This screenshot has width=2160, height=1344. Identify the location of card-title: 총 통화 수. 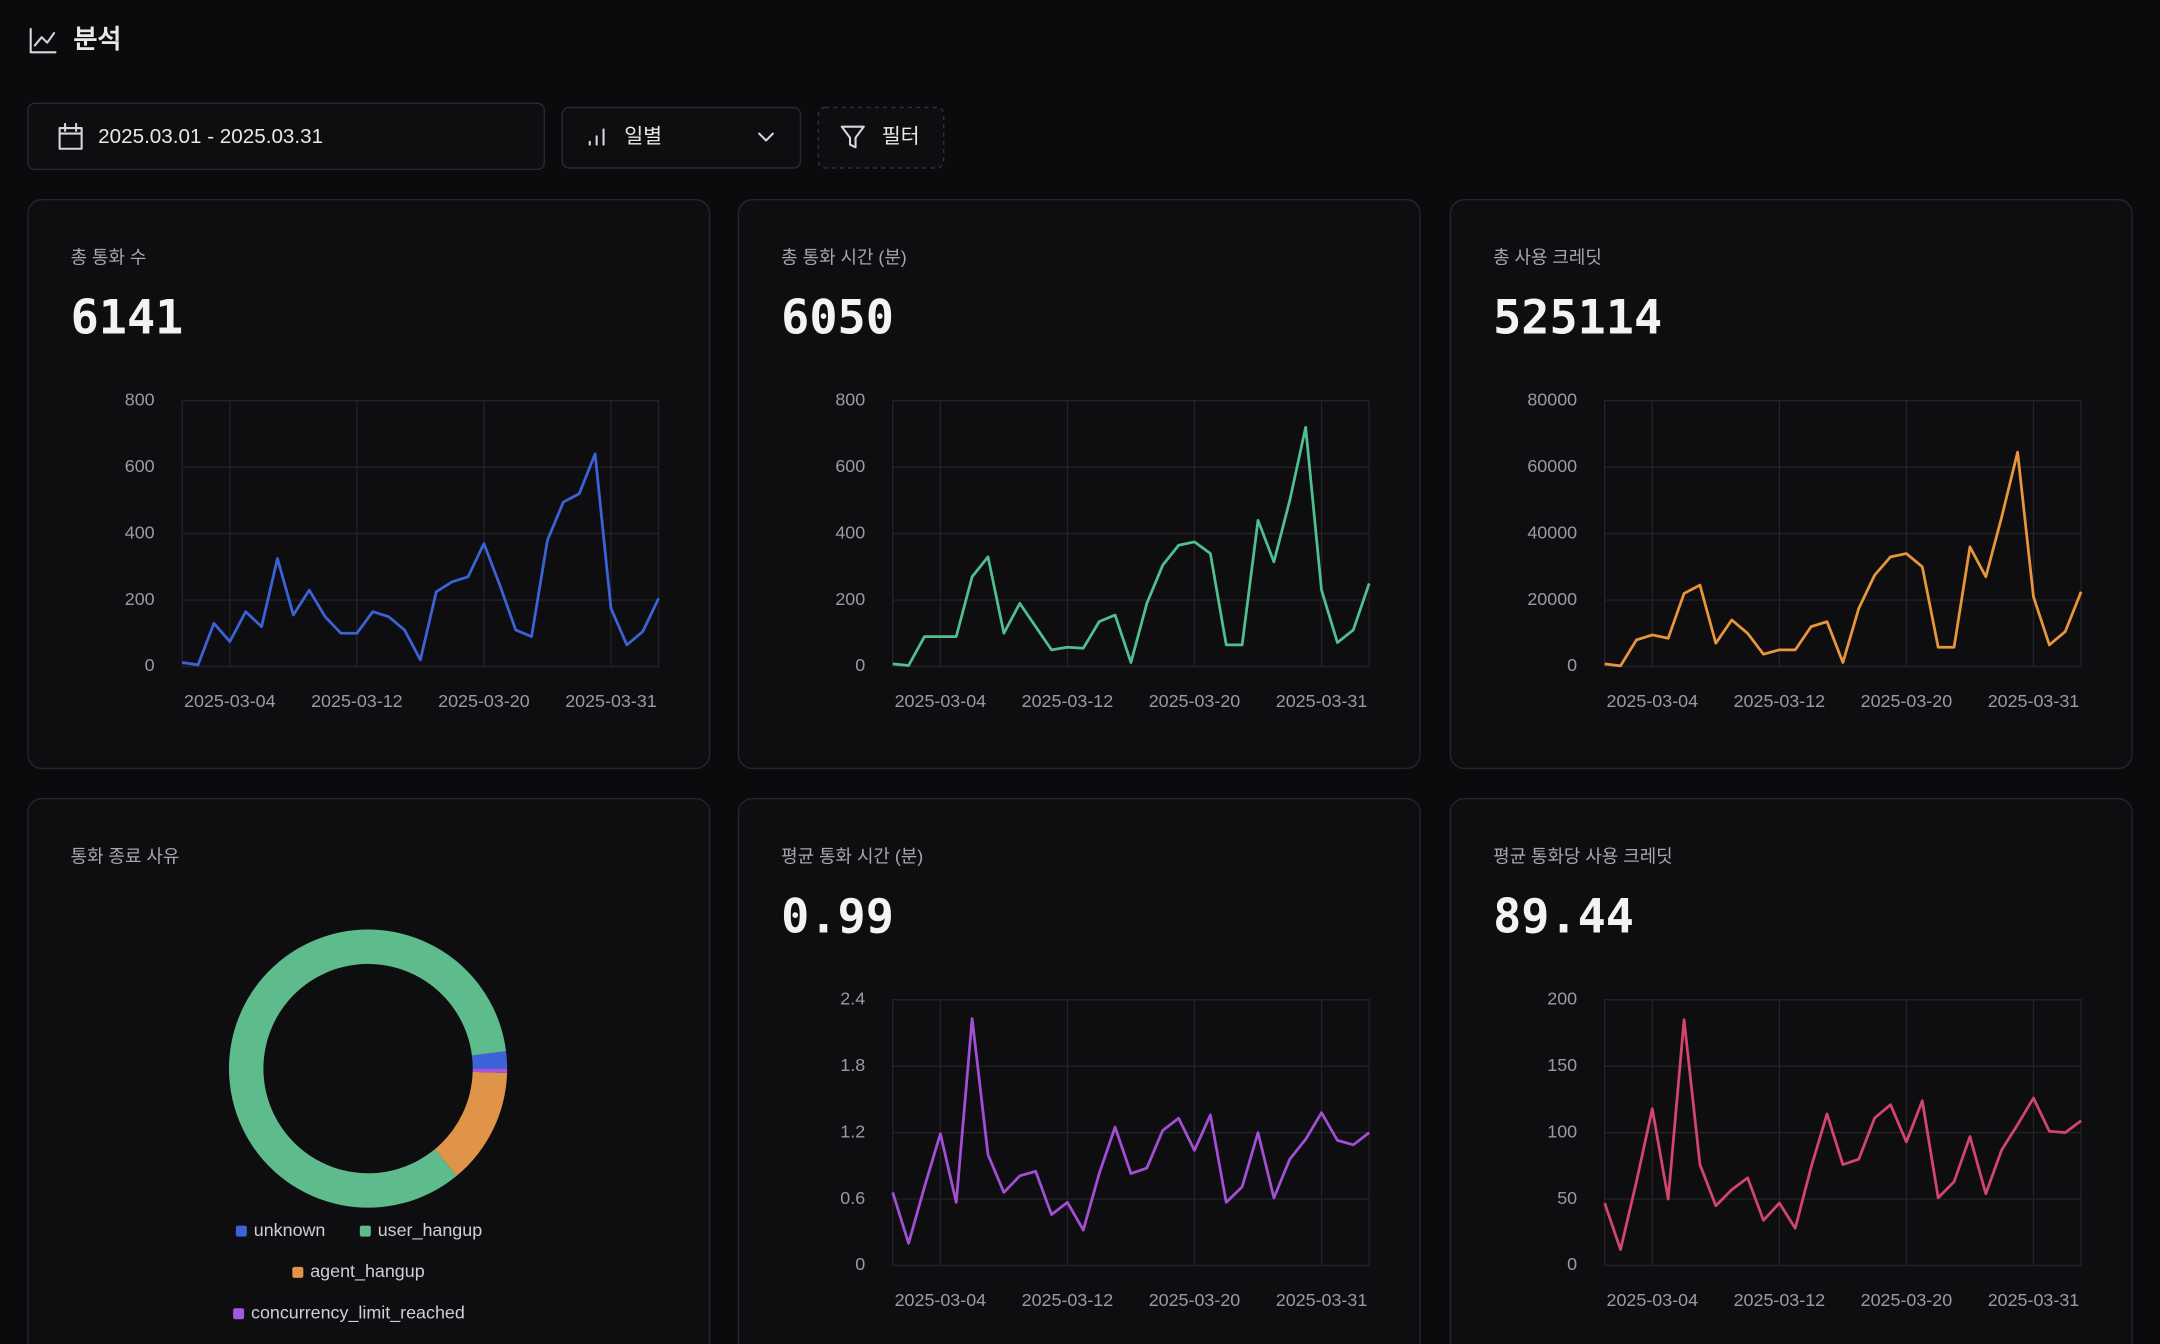
(109, 258).